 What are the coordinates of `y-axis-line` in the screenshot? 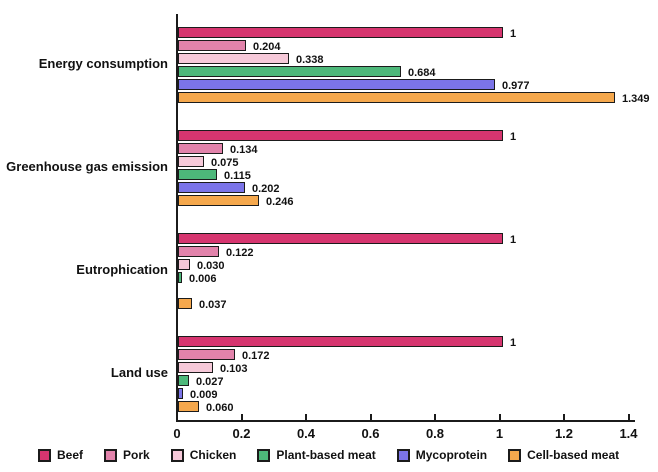 It's located at (177, 218).